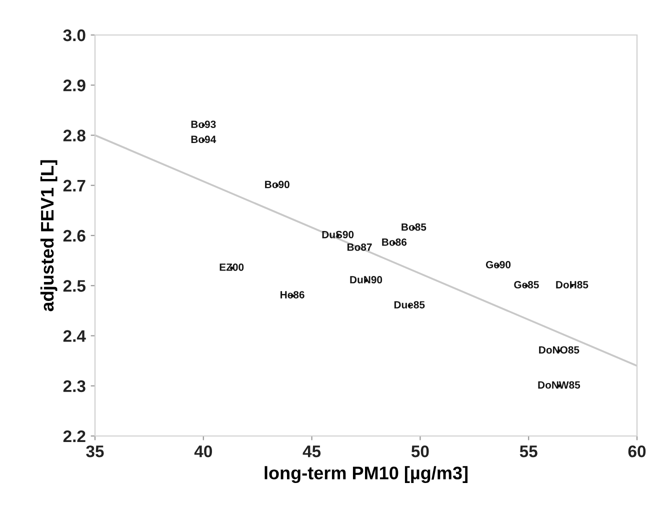 This screenshot has height=520, width=669. What do you see at coordinates (74, 236) in the screenshot?
I see `y-tick-label: 2.6` at bounding box center [74, 236].